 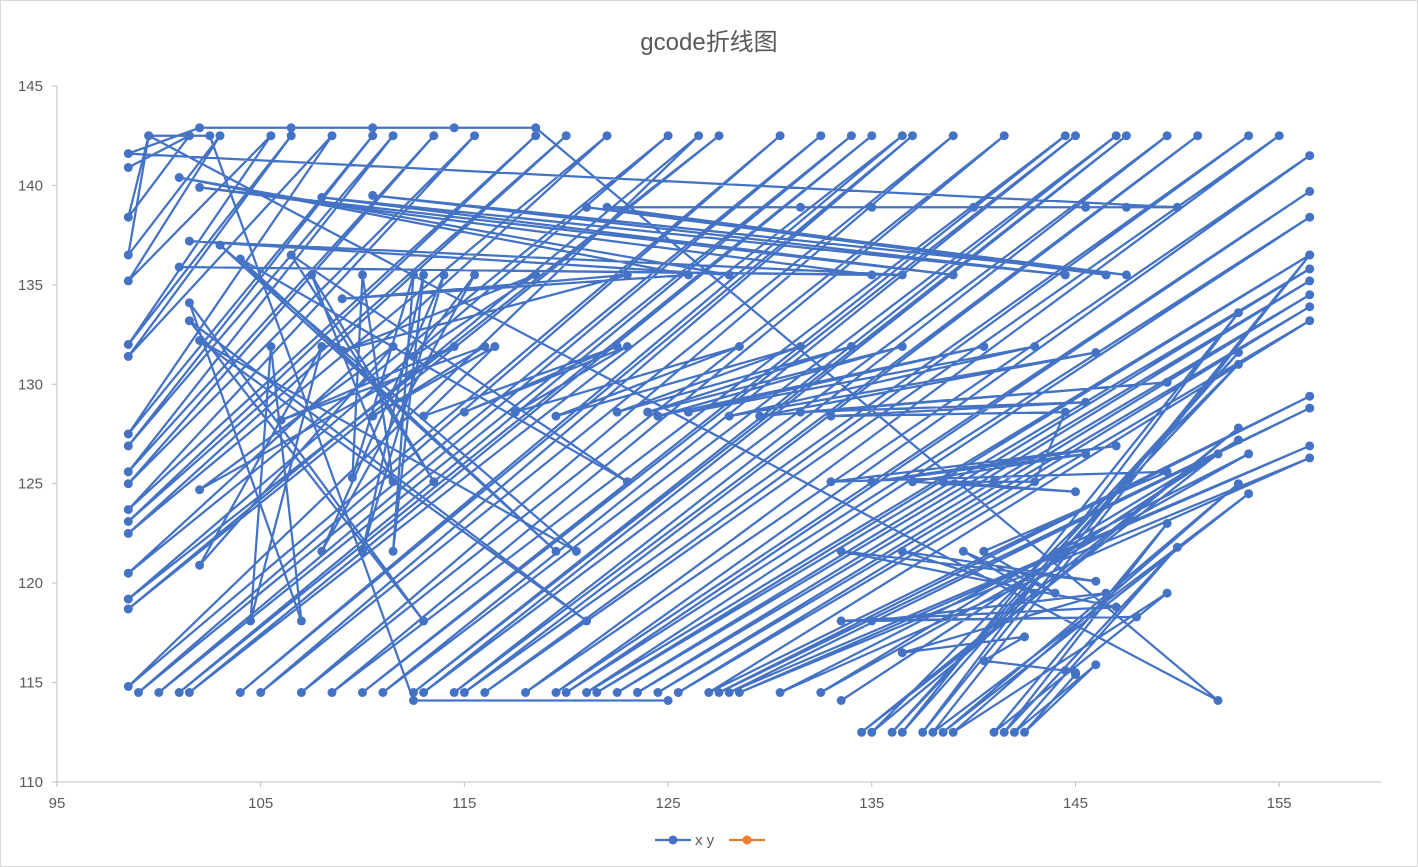 I want to click on legend-marker, so click(x=747, y=840).